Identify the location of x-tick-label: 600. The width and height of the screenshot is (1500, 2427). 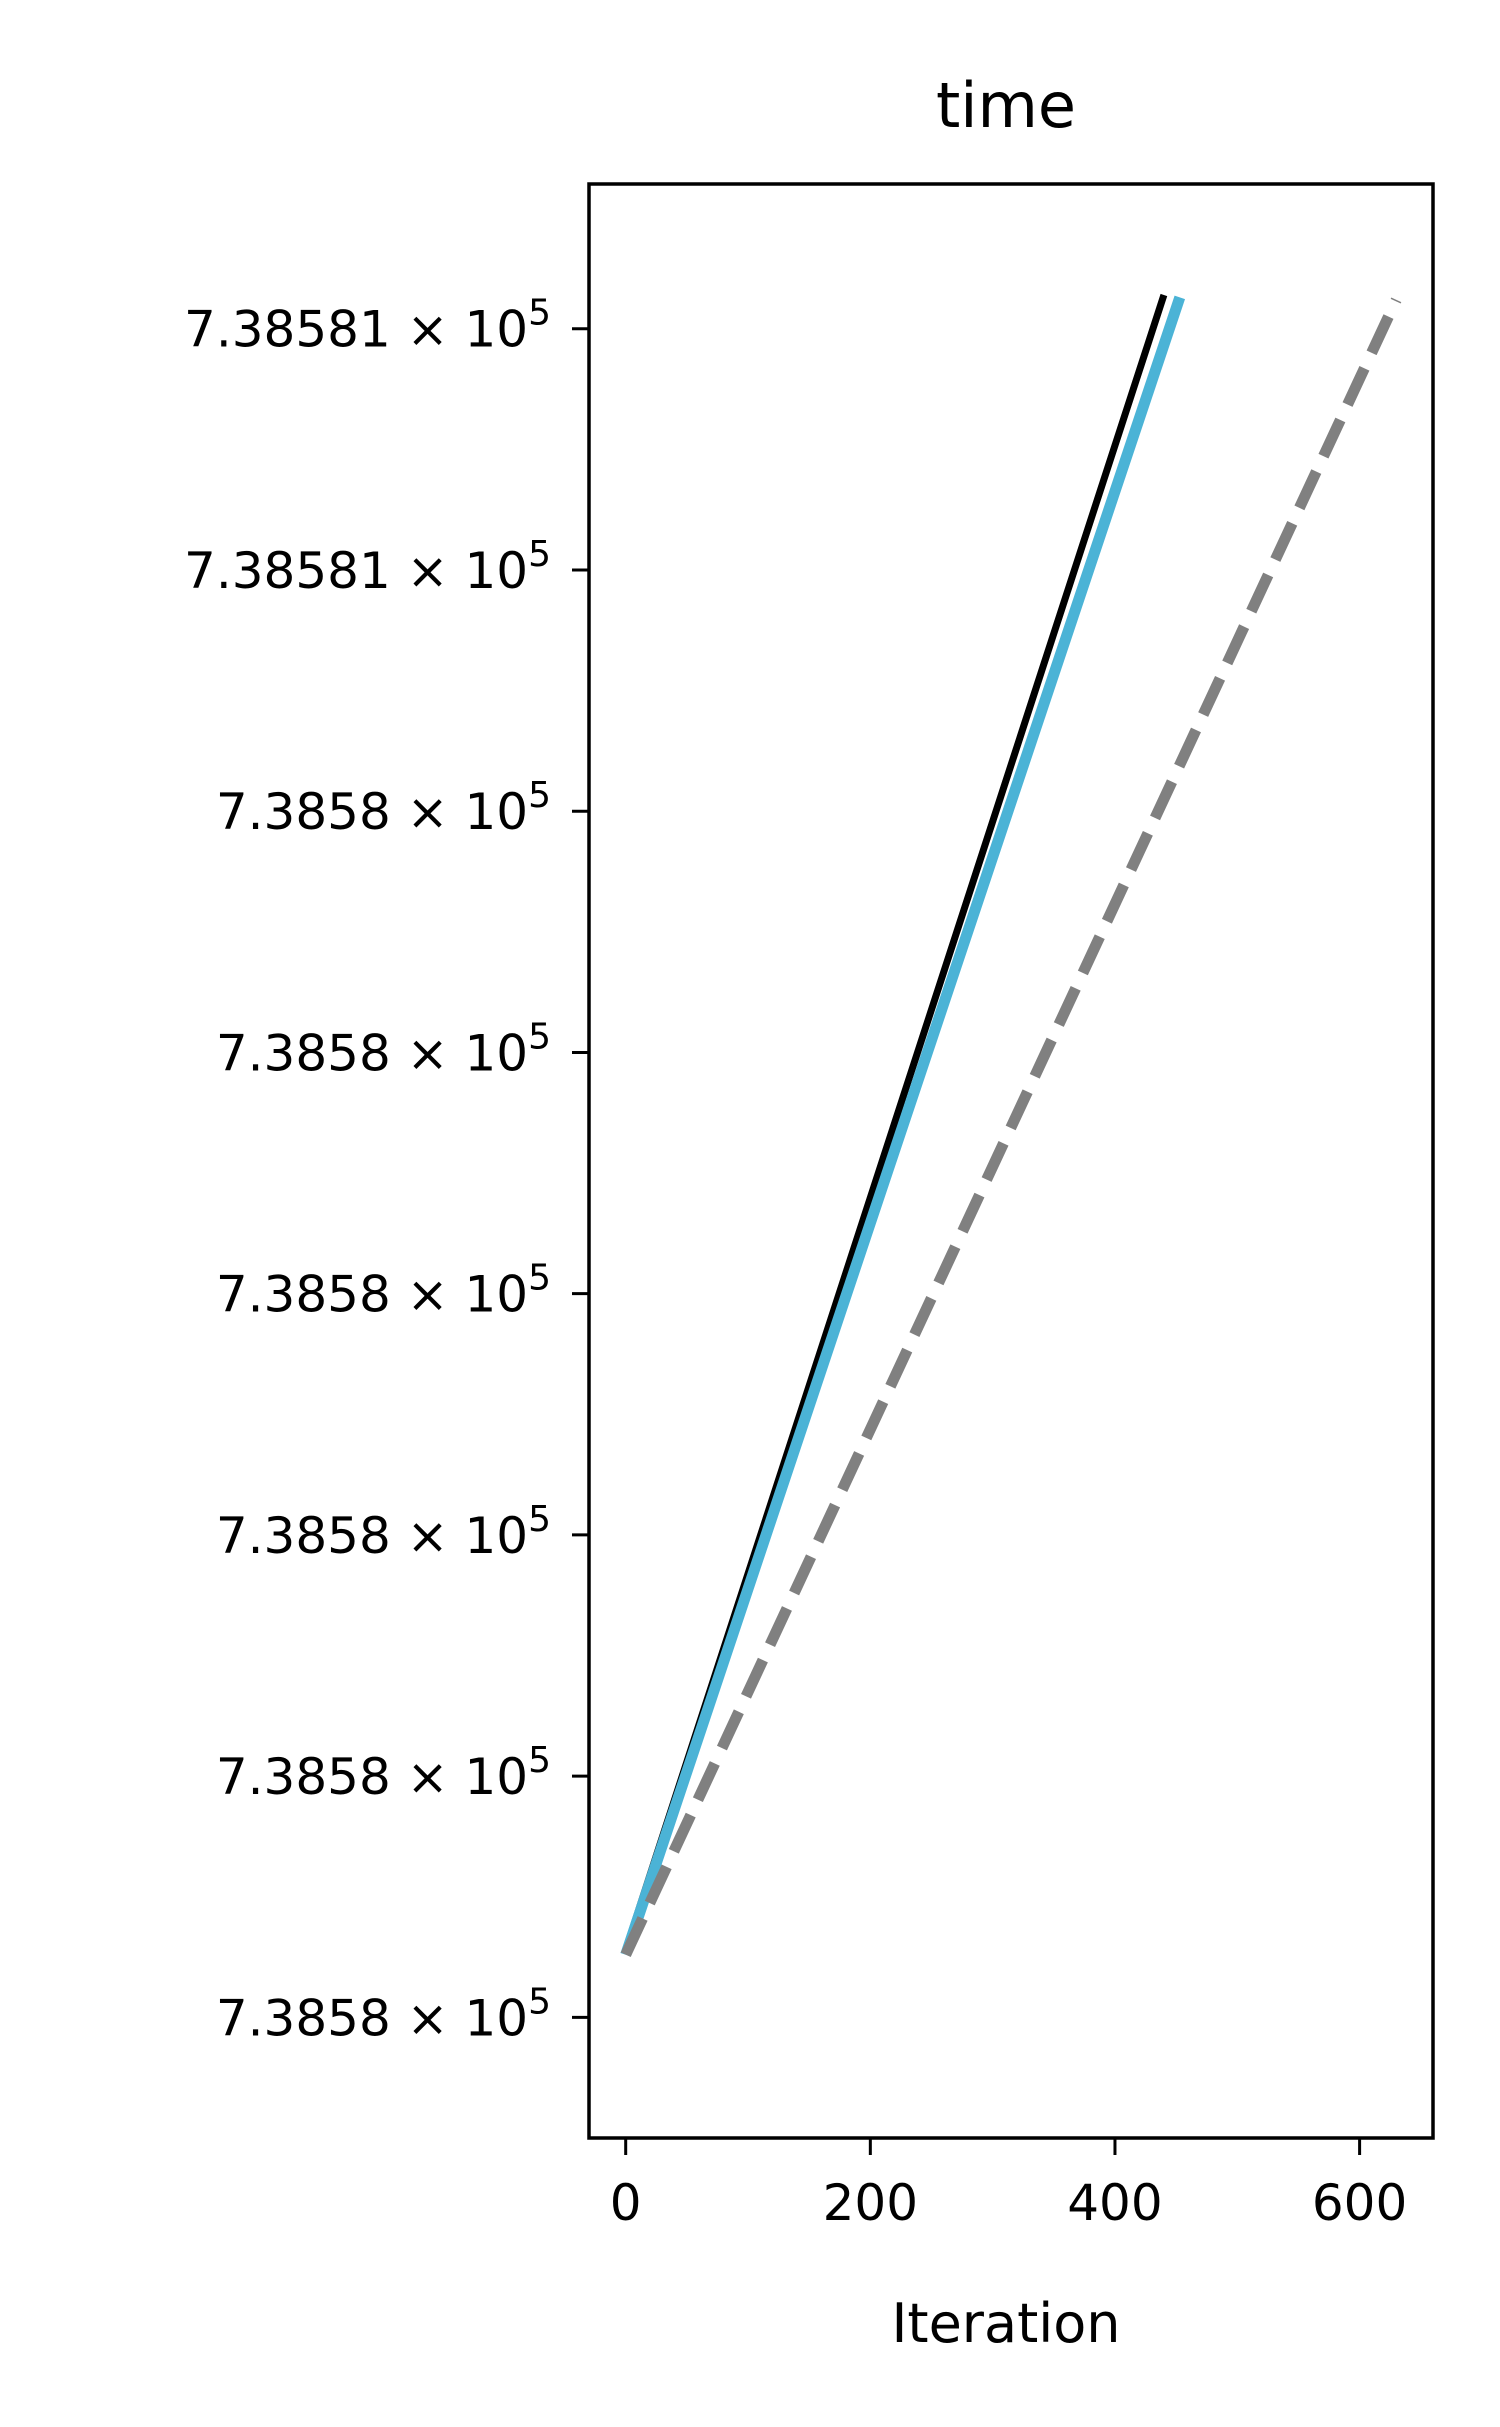
(1359, 2203).